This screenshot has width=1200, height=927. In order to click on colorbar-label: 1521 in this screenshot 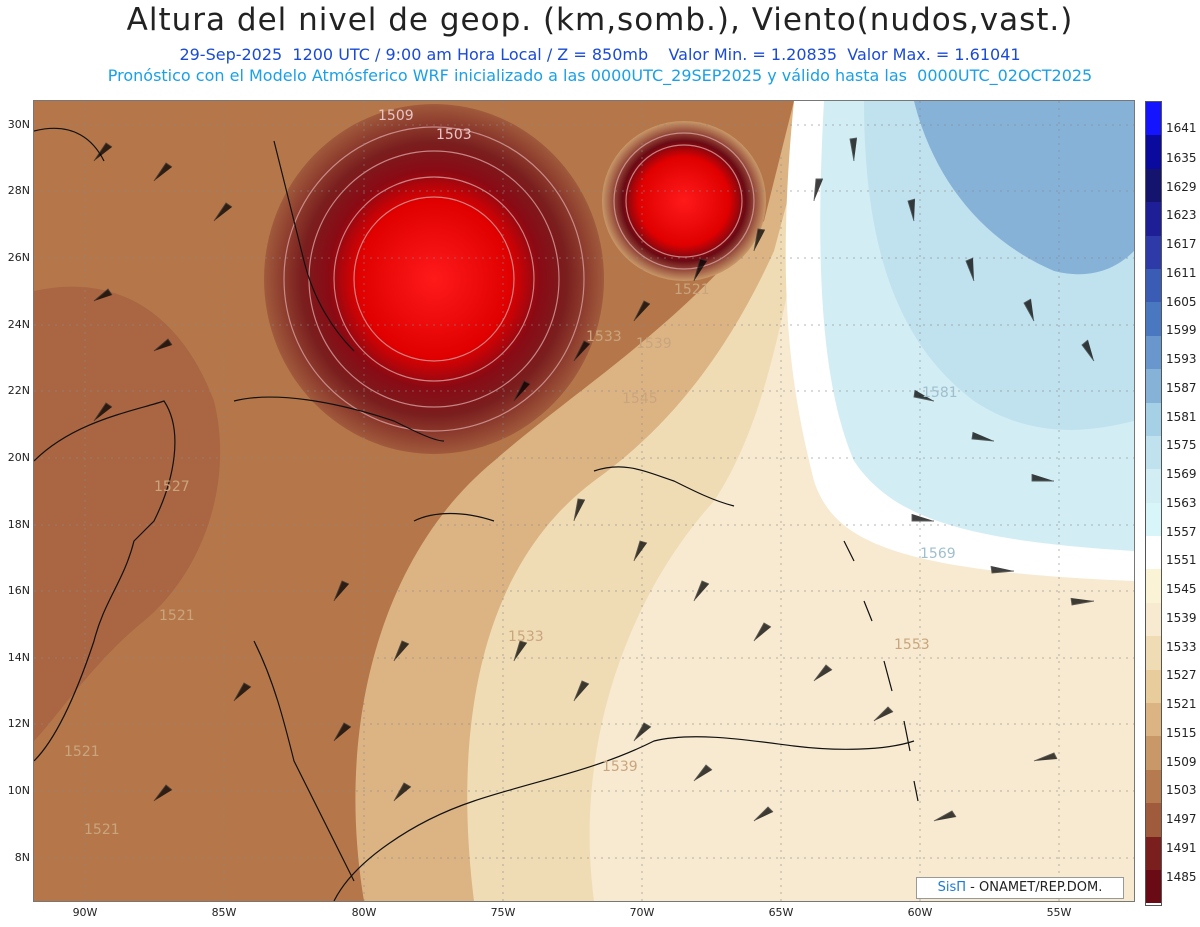, I will do `click(1181, 704)`.